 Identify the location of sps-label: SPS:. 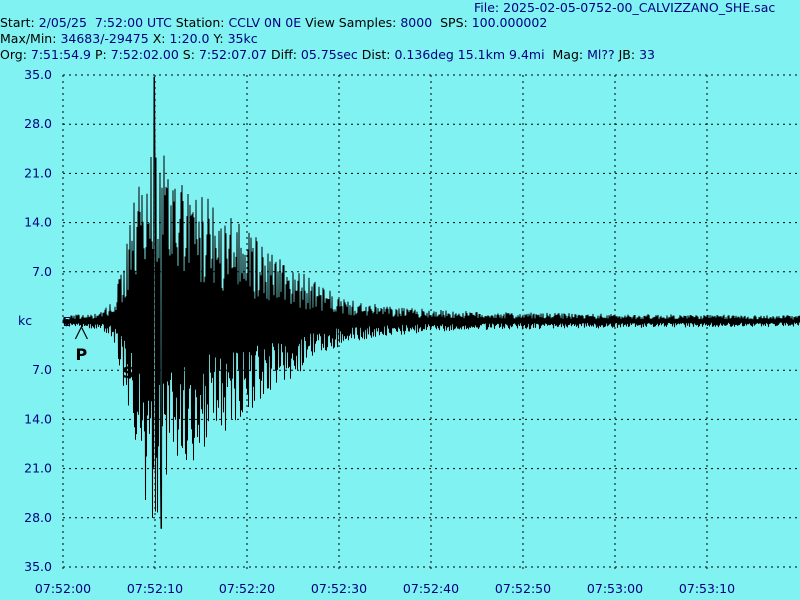
(454, 22).